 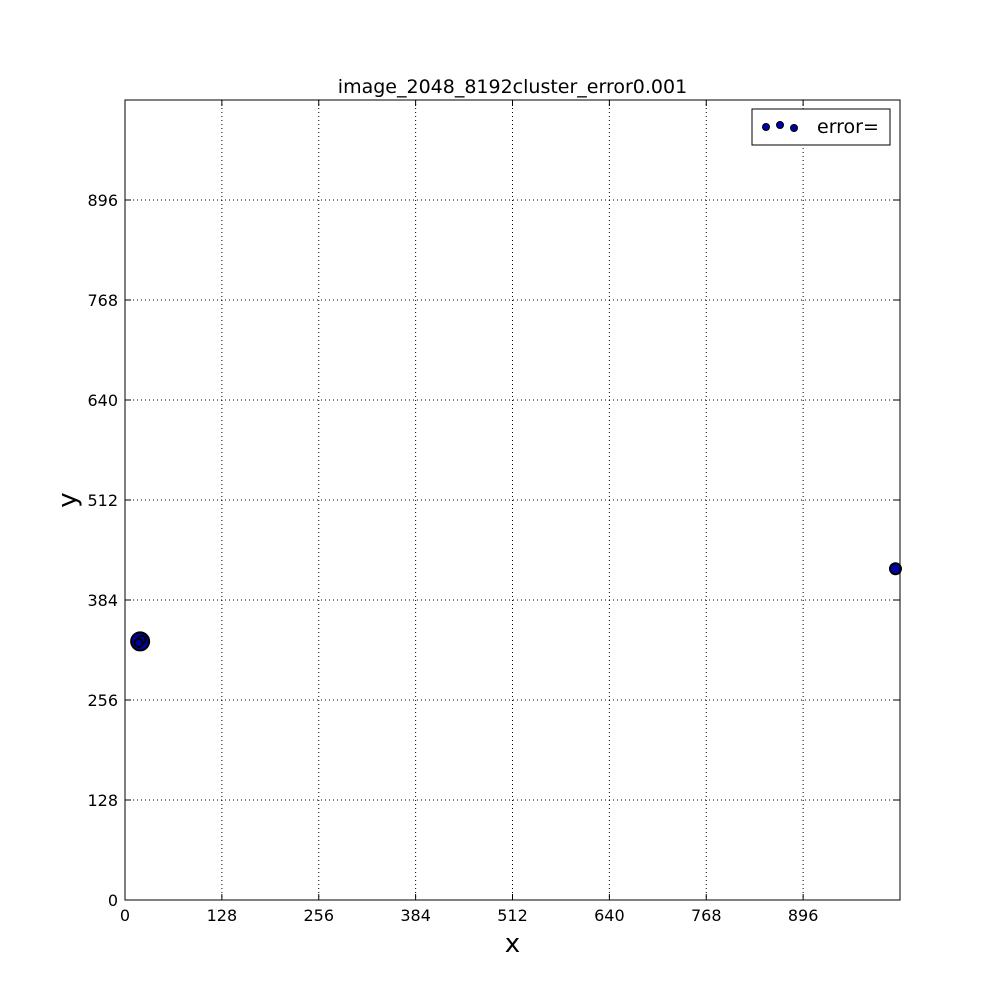 I want to click on x-tick-label: 384, so click(x=415, y=915).